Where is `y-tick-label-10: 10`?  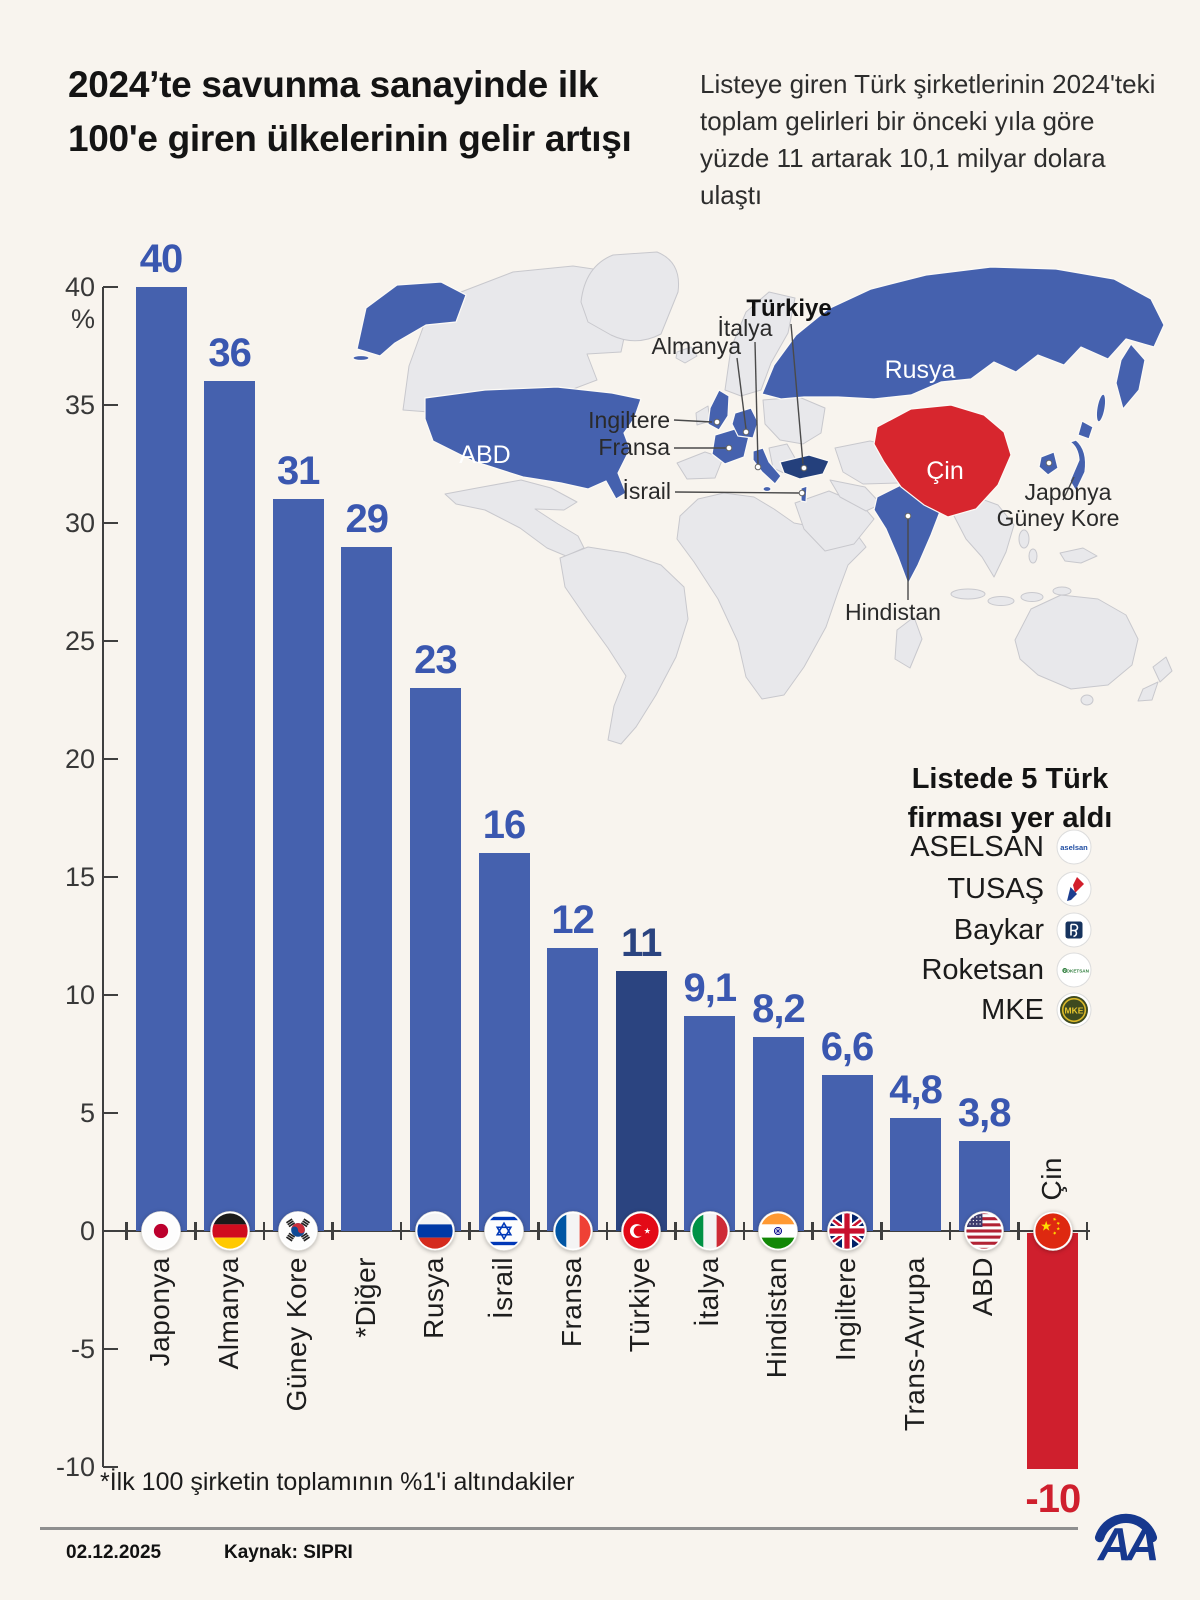
y-tick-label-10: 10 is located at coordinates (79, 995).